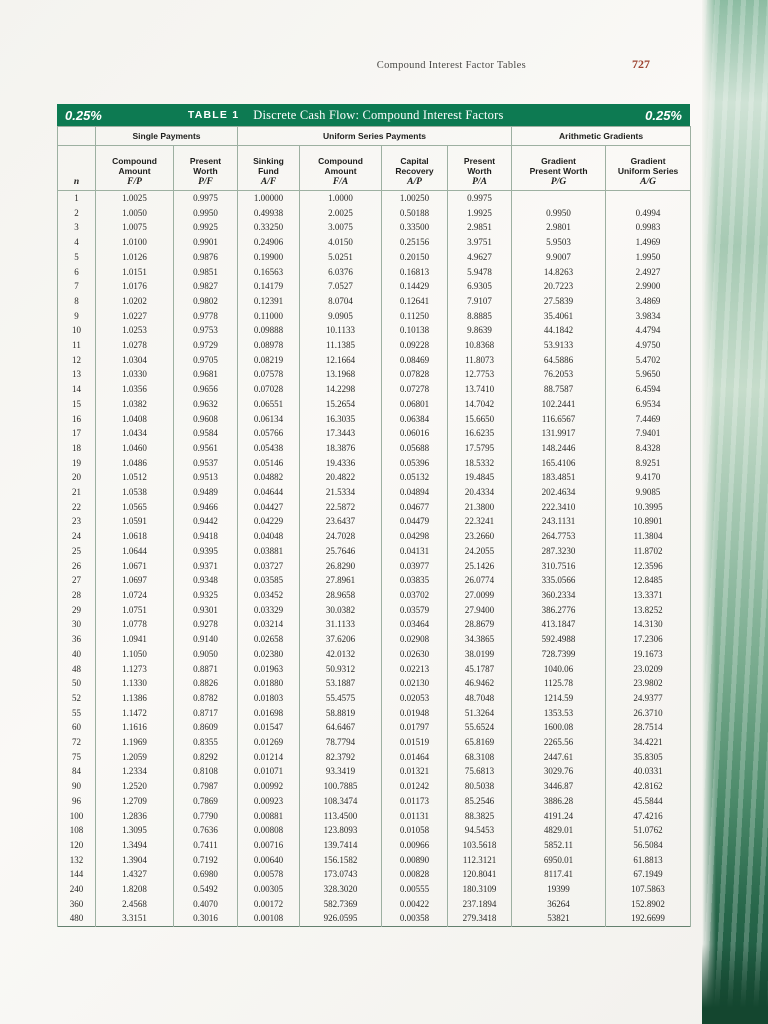 This screenshot has width=768, height=1024. I want to click on cell-factor-value: 0.24906, so click(268, 242).